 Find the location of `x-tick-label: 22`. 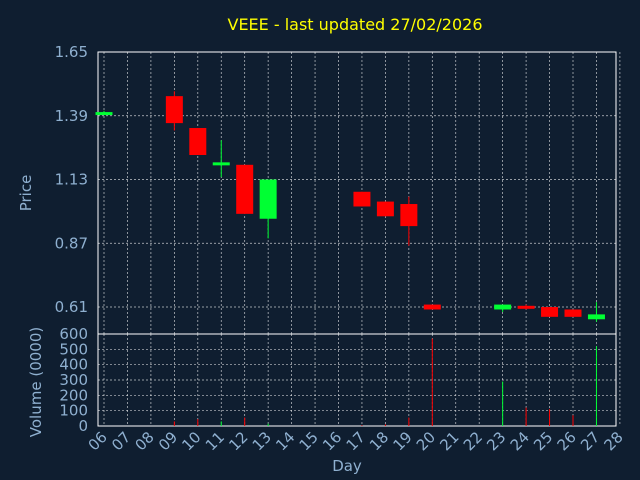

x-tick-label: 22 is located at coordinates (473, 441).